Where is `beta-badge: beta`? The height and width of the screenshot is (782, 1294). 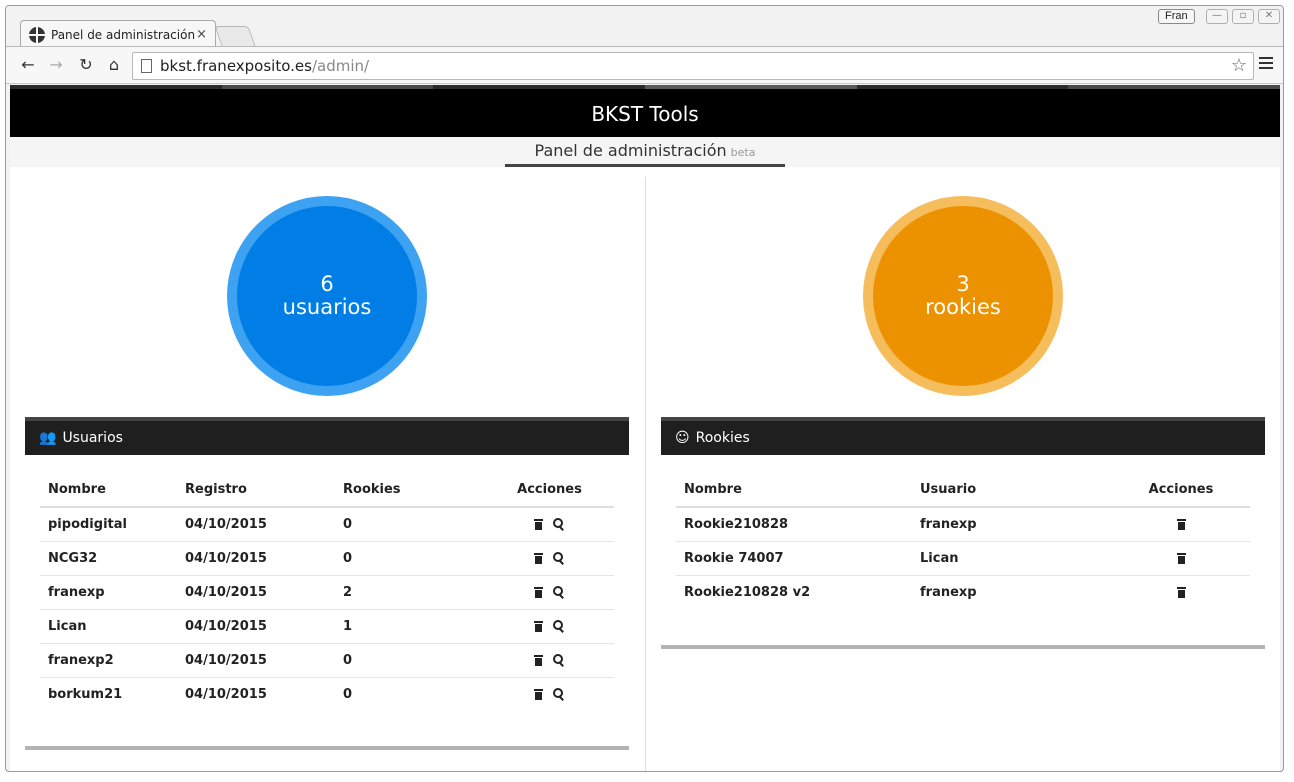 beta-badge: beta is located at coordinates (743, 152).